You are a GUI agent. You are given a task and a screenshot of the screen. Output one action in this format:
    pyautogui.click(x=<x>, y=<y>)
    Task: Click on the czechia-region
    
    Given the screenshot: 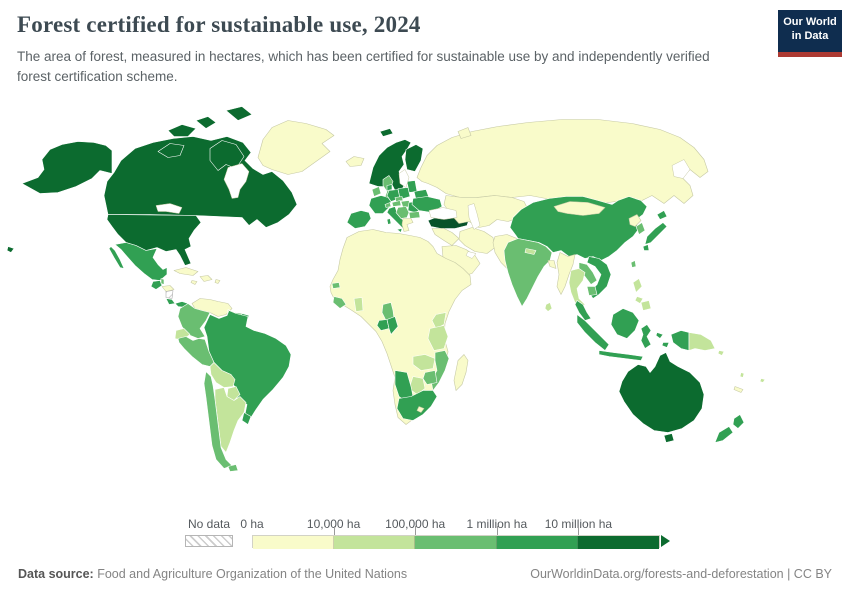 What is the action you would take?
    pyautogui.click(x=399, y=199)
    